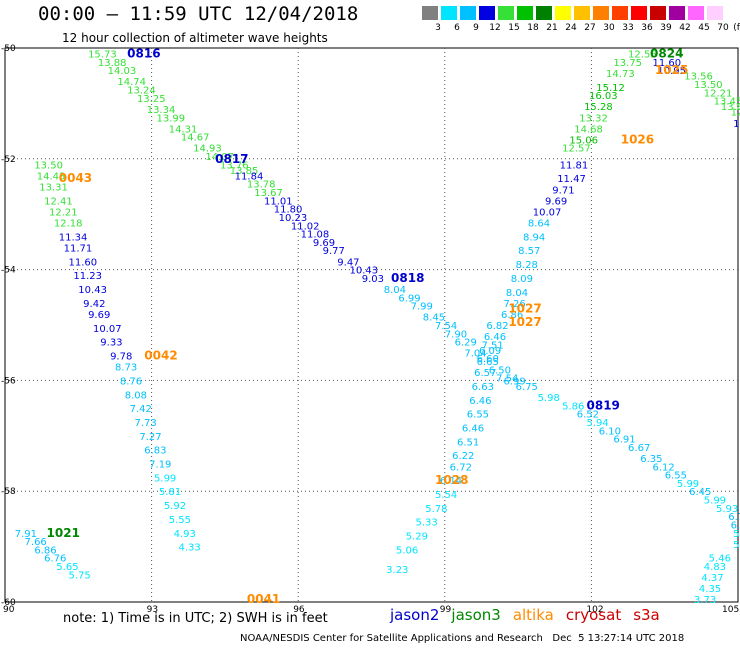 The image size is (740, 650). What do you see at coordinates (415, 615) in the screenshot?
I see `legend-item: jason2` at bounding box center [415, 615].